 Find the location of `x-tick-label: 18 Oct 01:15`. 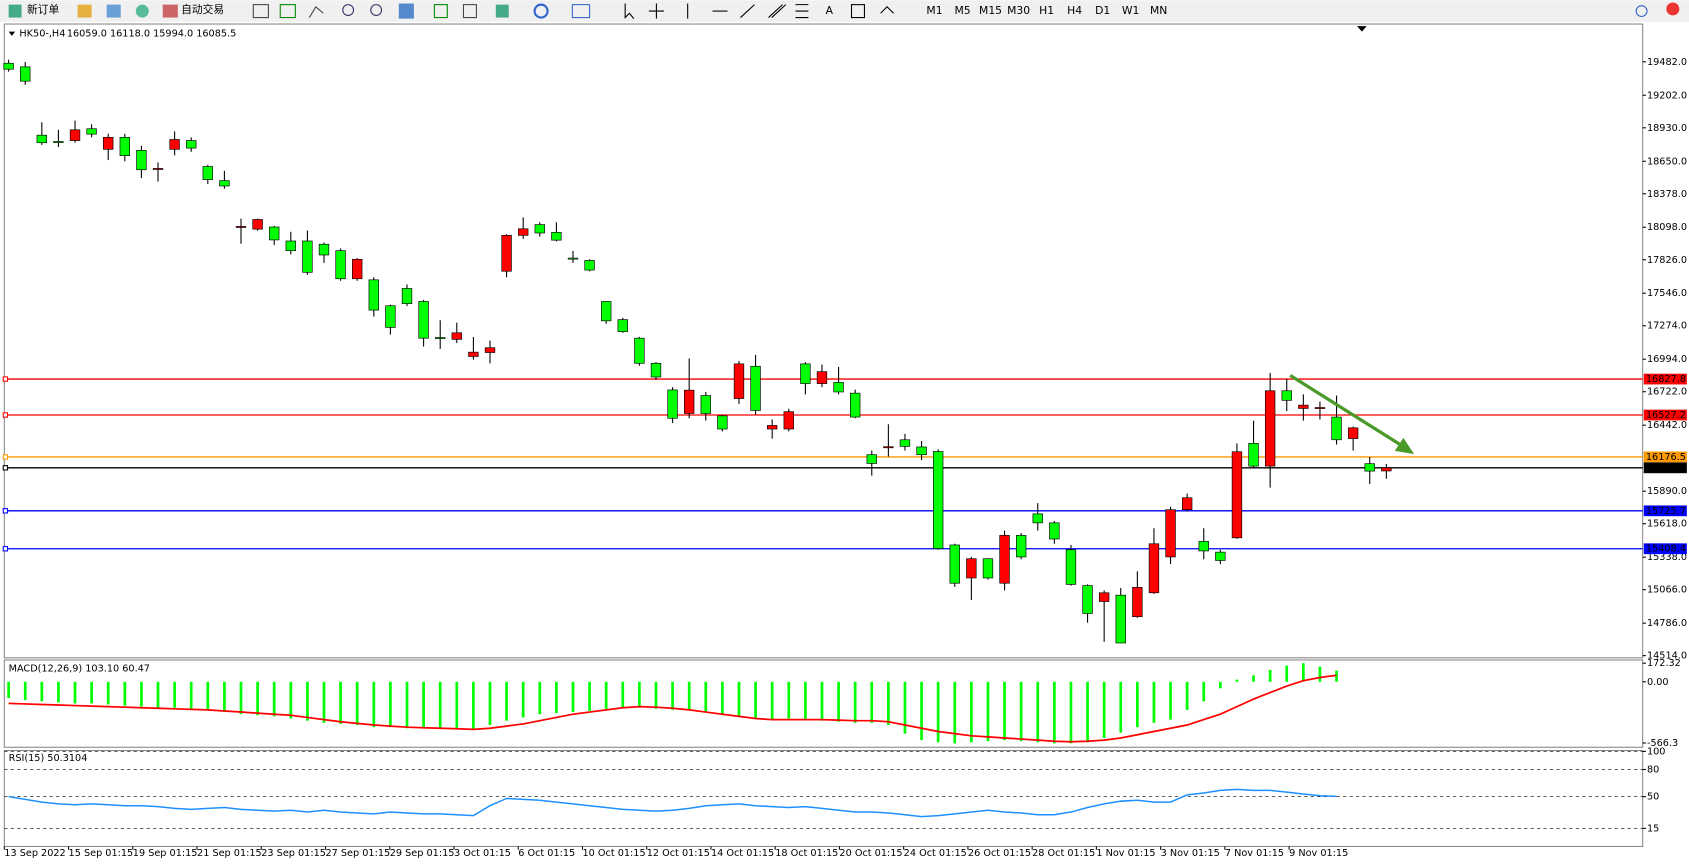

x-tick-label: 18 Oct 01:15 is located at coordinates (806, 853).